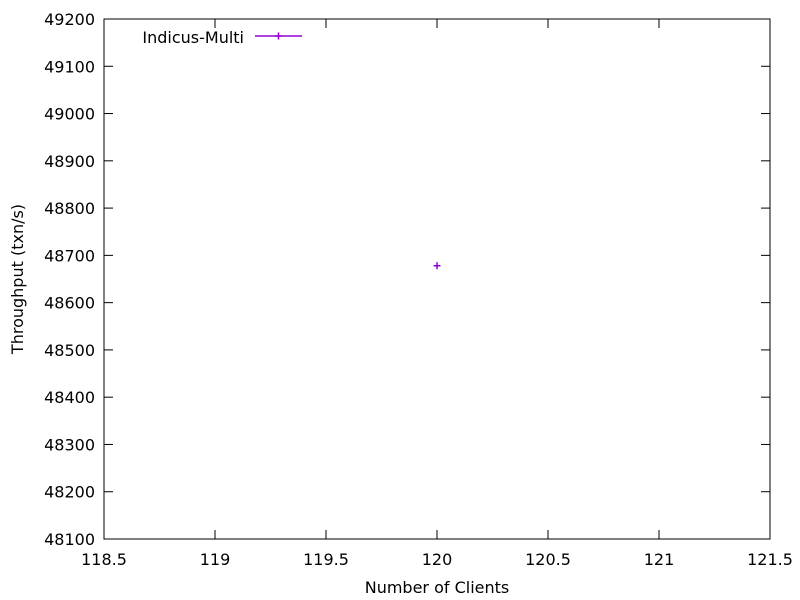 The image size is (800, 600). Describe the element at coordinates (326, 559) in the screenshot. I see `x-tick-label: 119.5` at that location.